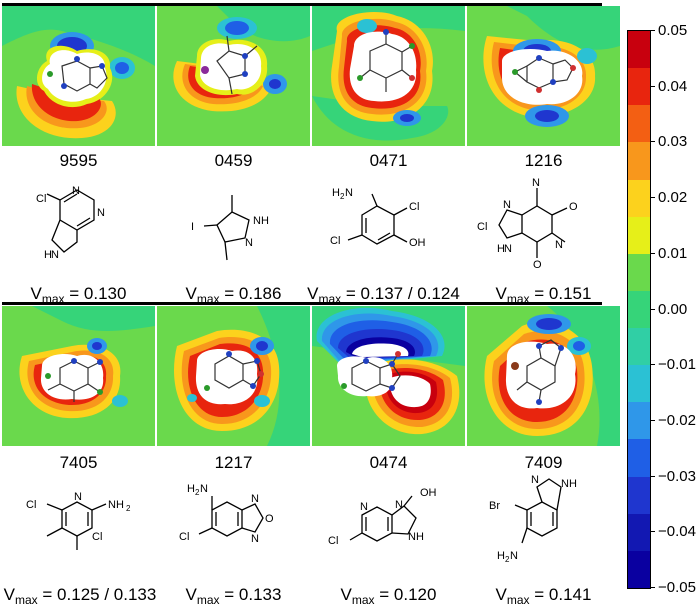  I want to click on row-separator, so click(302, 303).